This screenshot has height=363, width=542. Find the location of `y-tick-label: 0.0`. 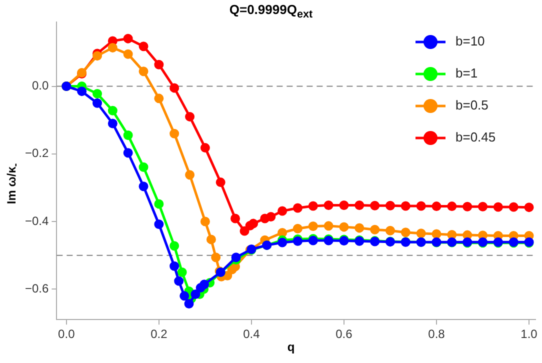

y-tick-label: 0.0 is located at coordinates (41, 85).